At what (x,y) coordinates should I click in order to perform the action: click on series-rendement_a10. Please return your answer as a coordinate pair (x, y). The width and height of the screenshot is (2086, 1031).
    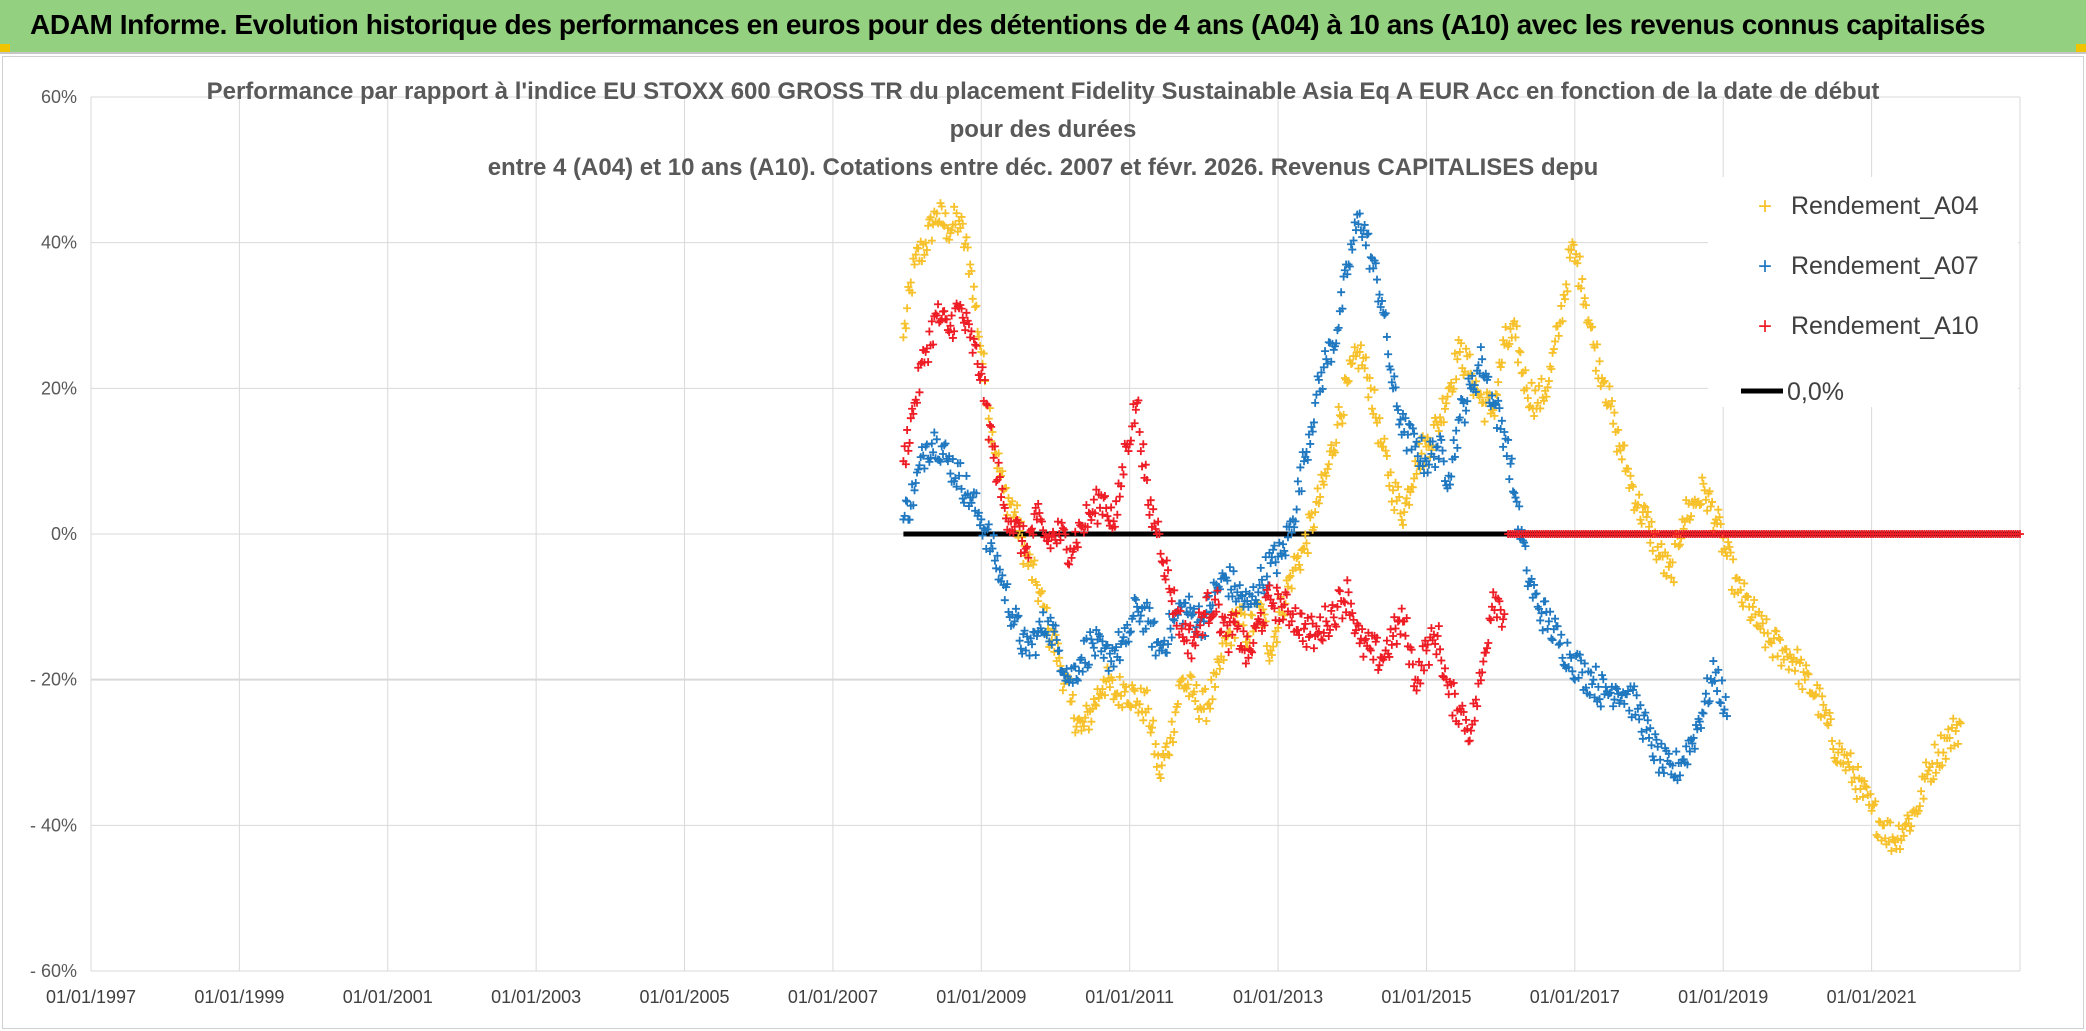
    Looking at the image, I should click on (1204, 522).